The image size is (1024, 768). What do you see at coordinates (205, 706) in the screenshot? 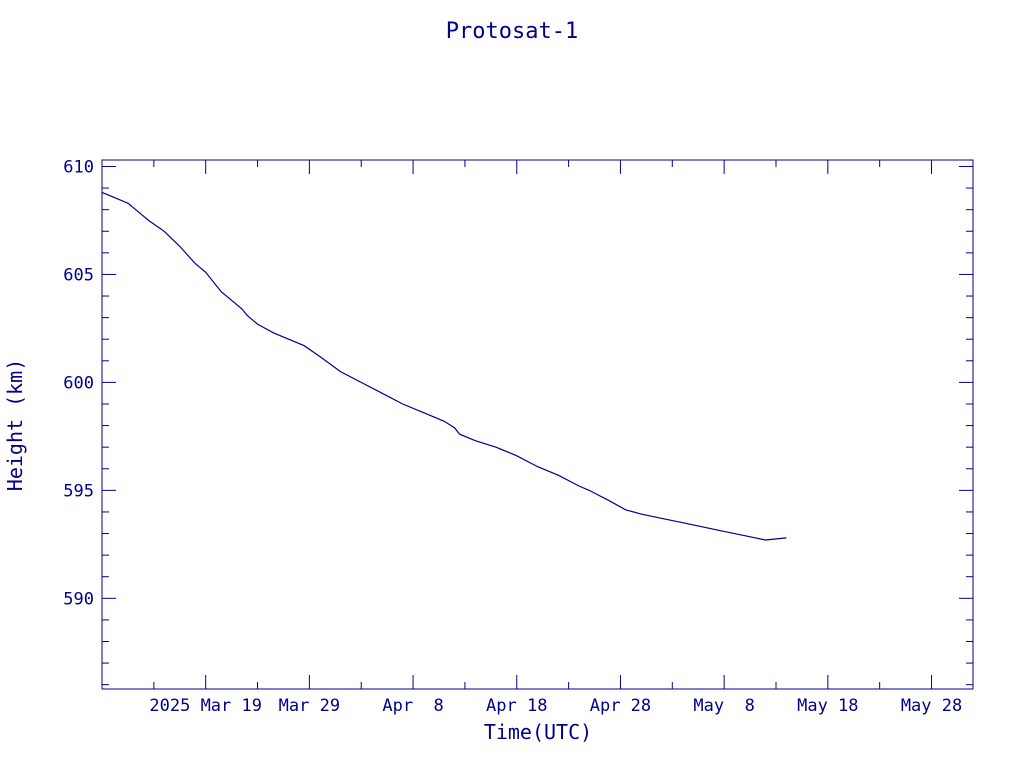
I see `x-tick-label: 2025 Mar 19` at bounding box center [205, 706].